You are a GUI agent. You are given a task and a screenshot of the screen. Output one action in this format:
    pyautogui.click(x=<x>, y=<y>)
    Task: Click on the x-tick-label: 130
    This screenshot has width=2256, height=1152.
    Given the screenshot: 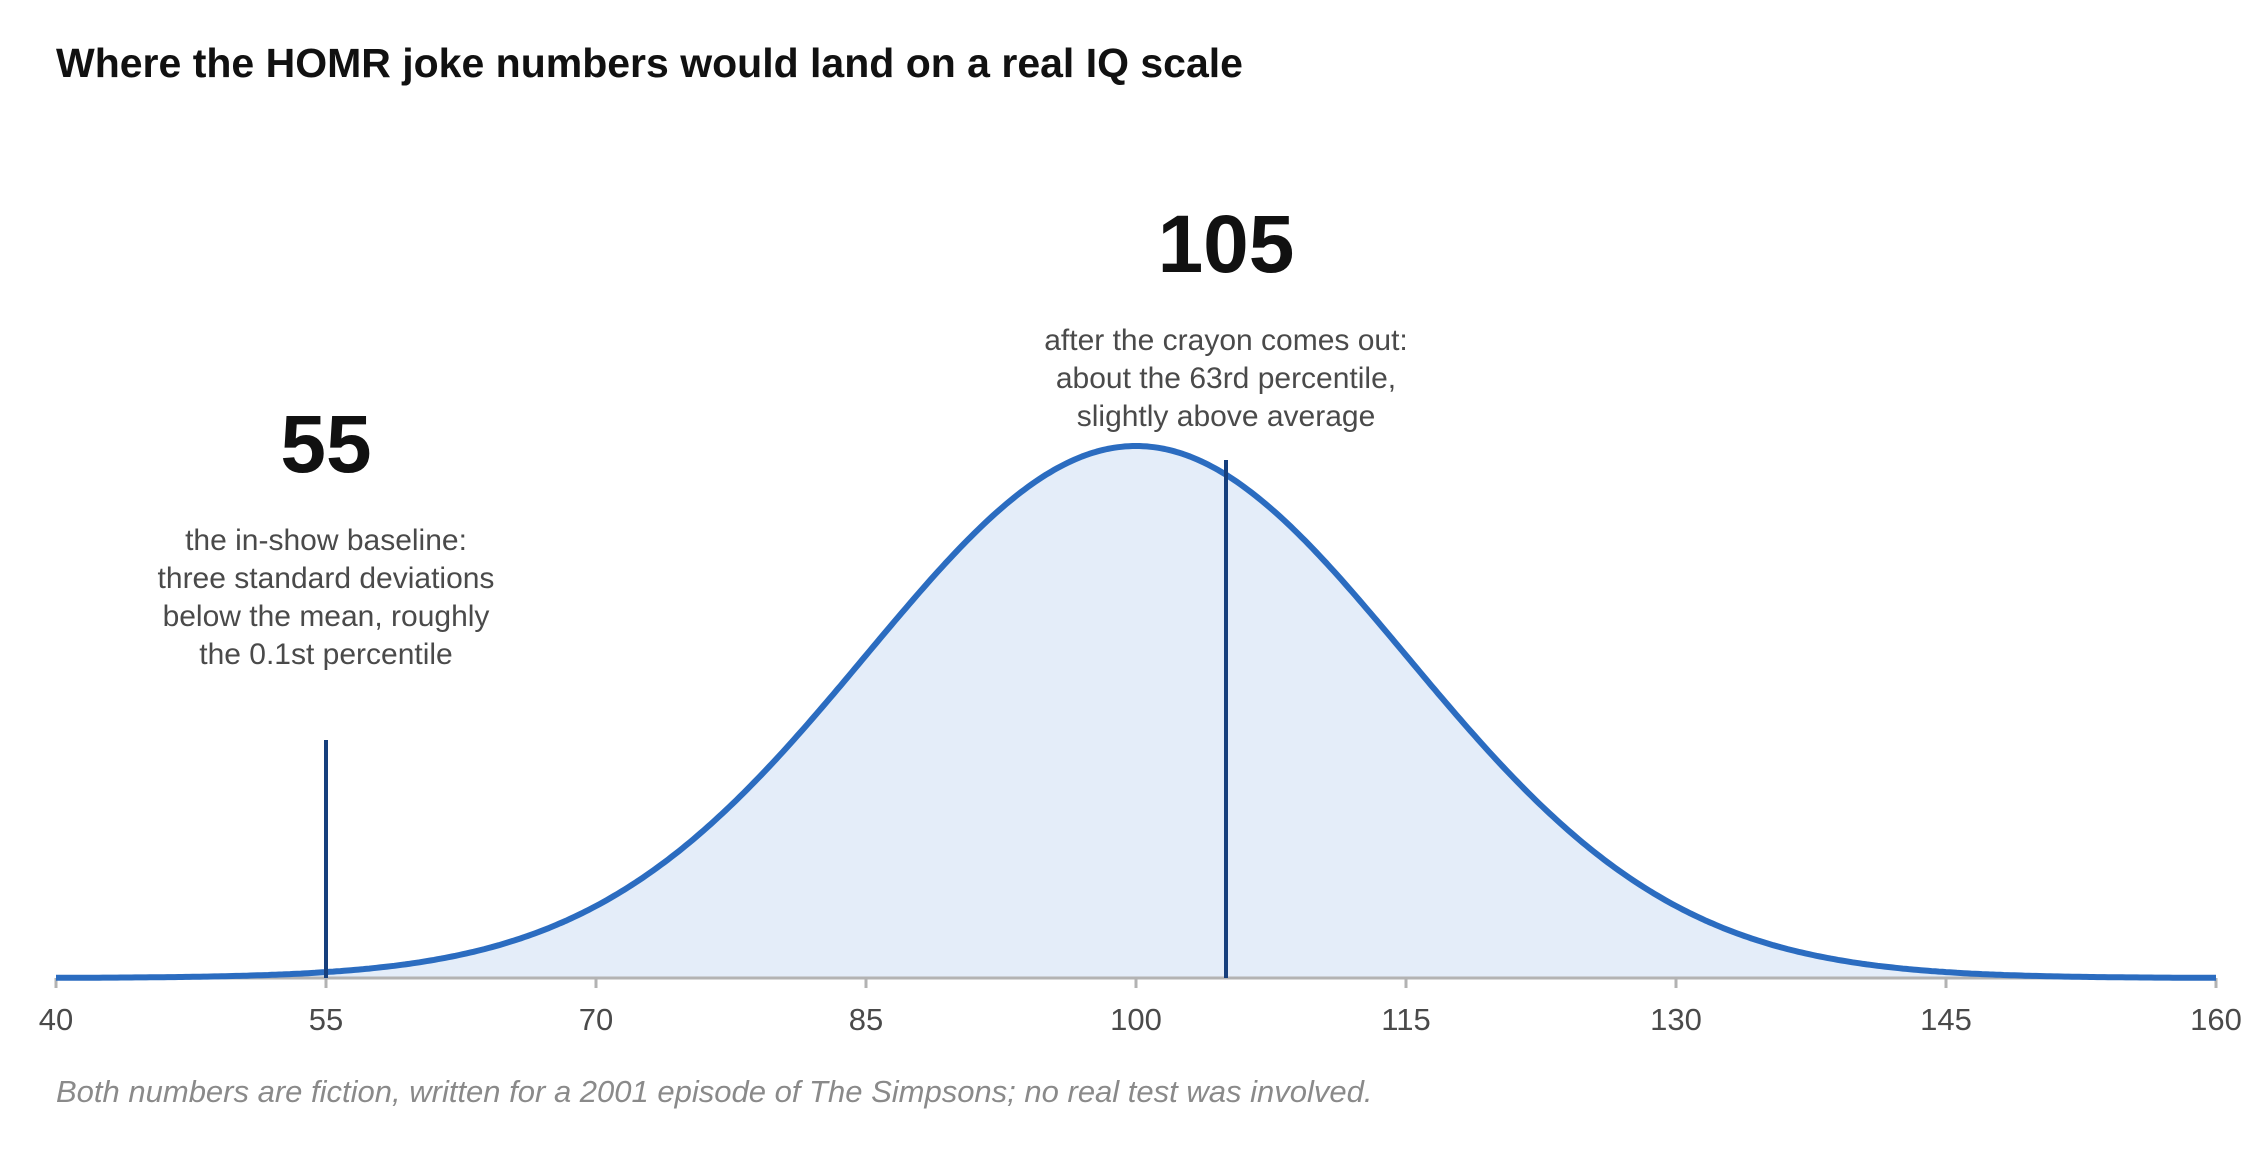 What is the action you would take?
    pyautogui.click(x=1676, y=1019)
    